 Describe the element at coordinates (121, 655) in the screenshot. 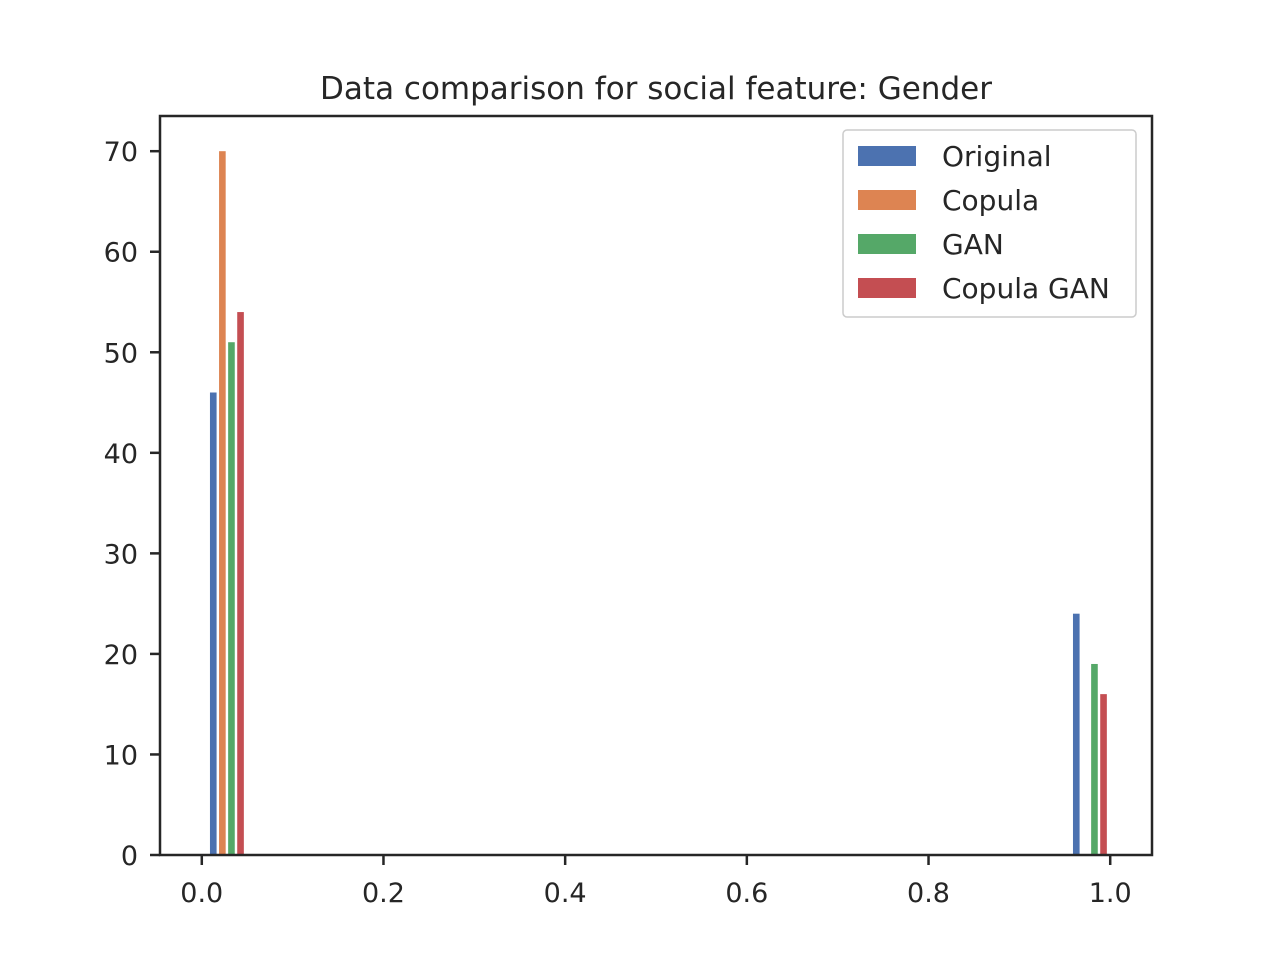

I see `y-tick-label: 20` at that location.